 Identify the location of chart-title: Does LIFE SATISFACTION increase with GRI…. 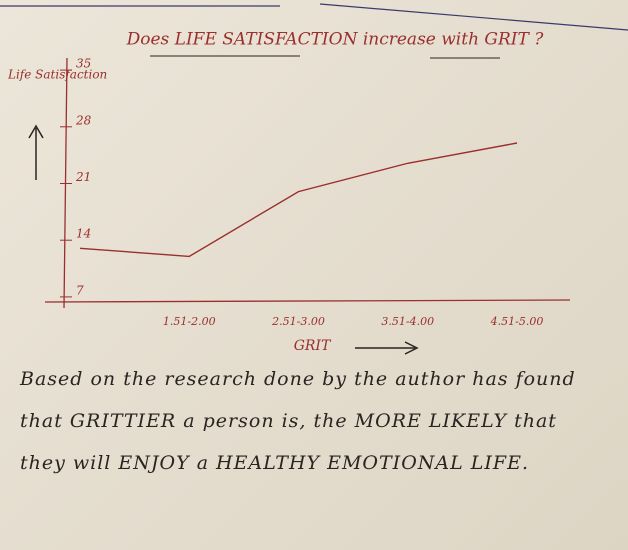
(335, 40).